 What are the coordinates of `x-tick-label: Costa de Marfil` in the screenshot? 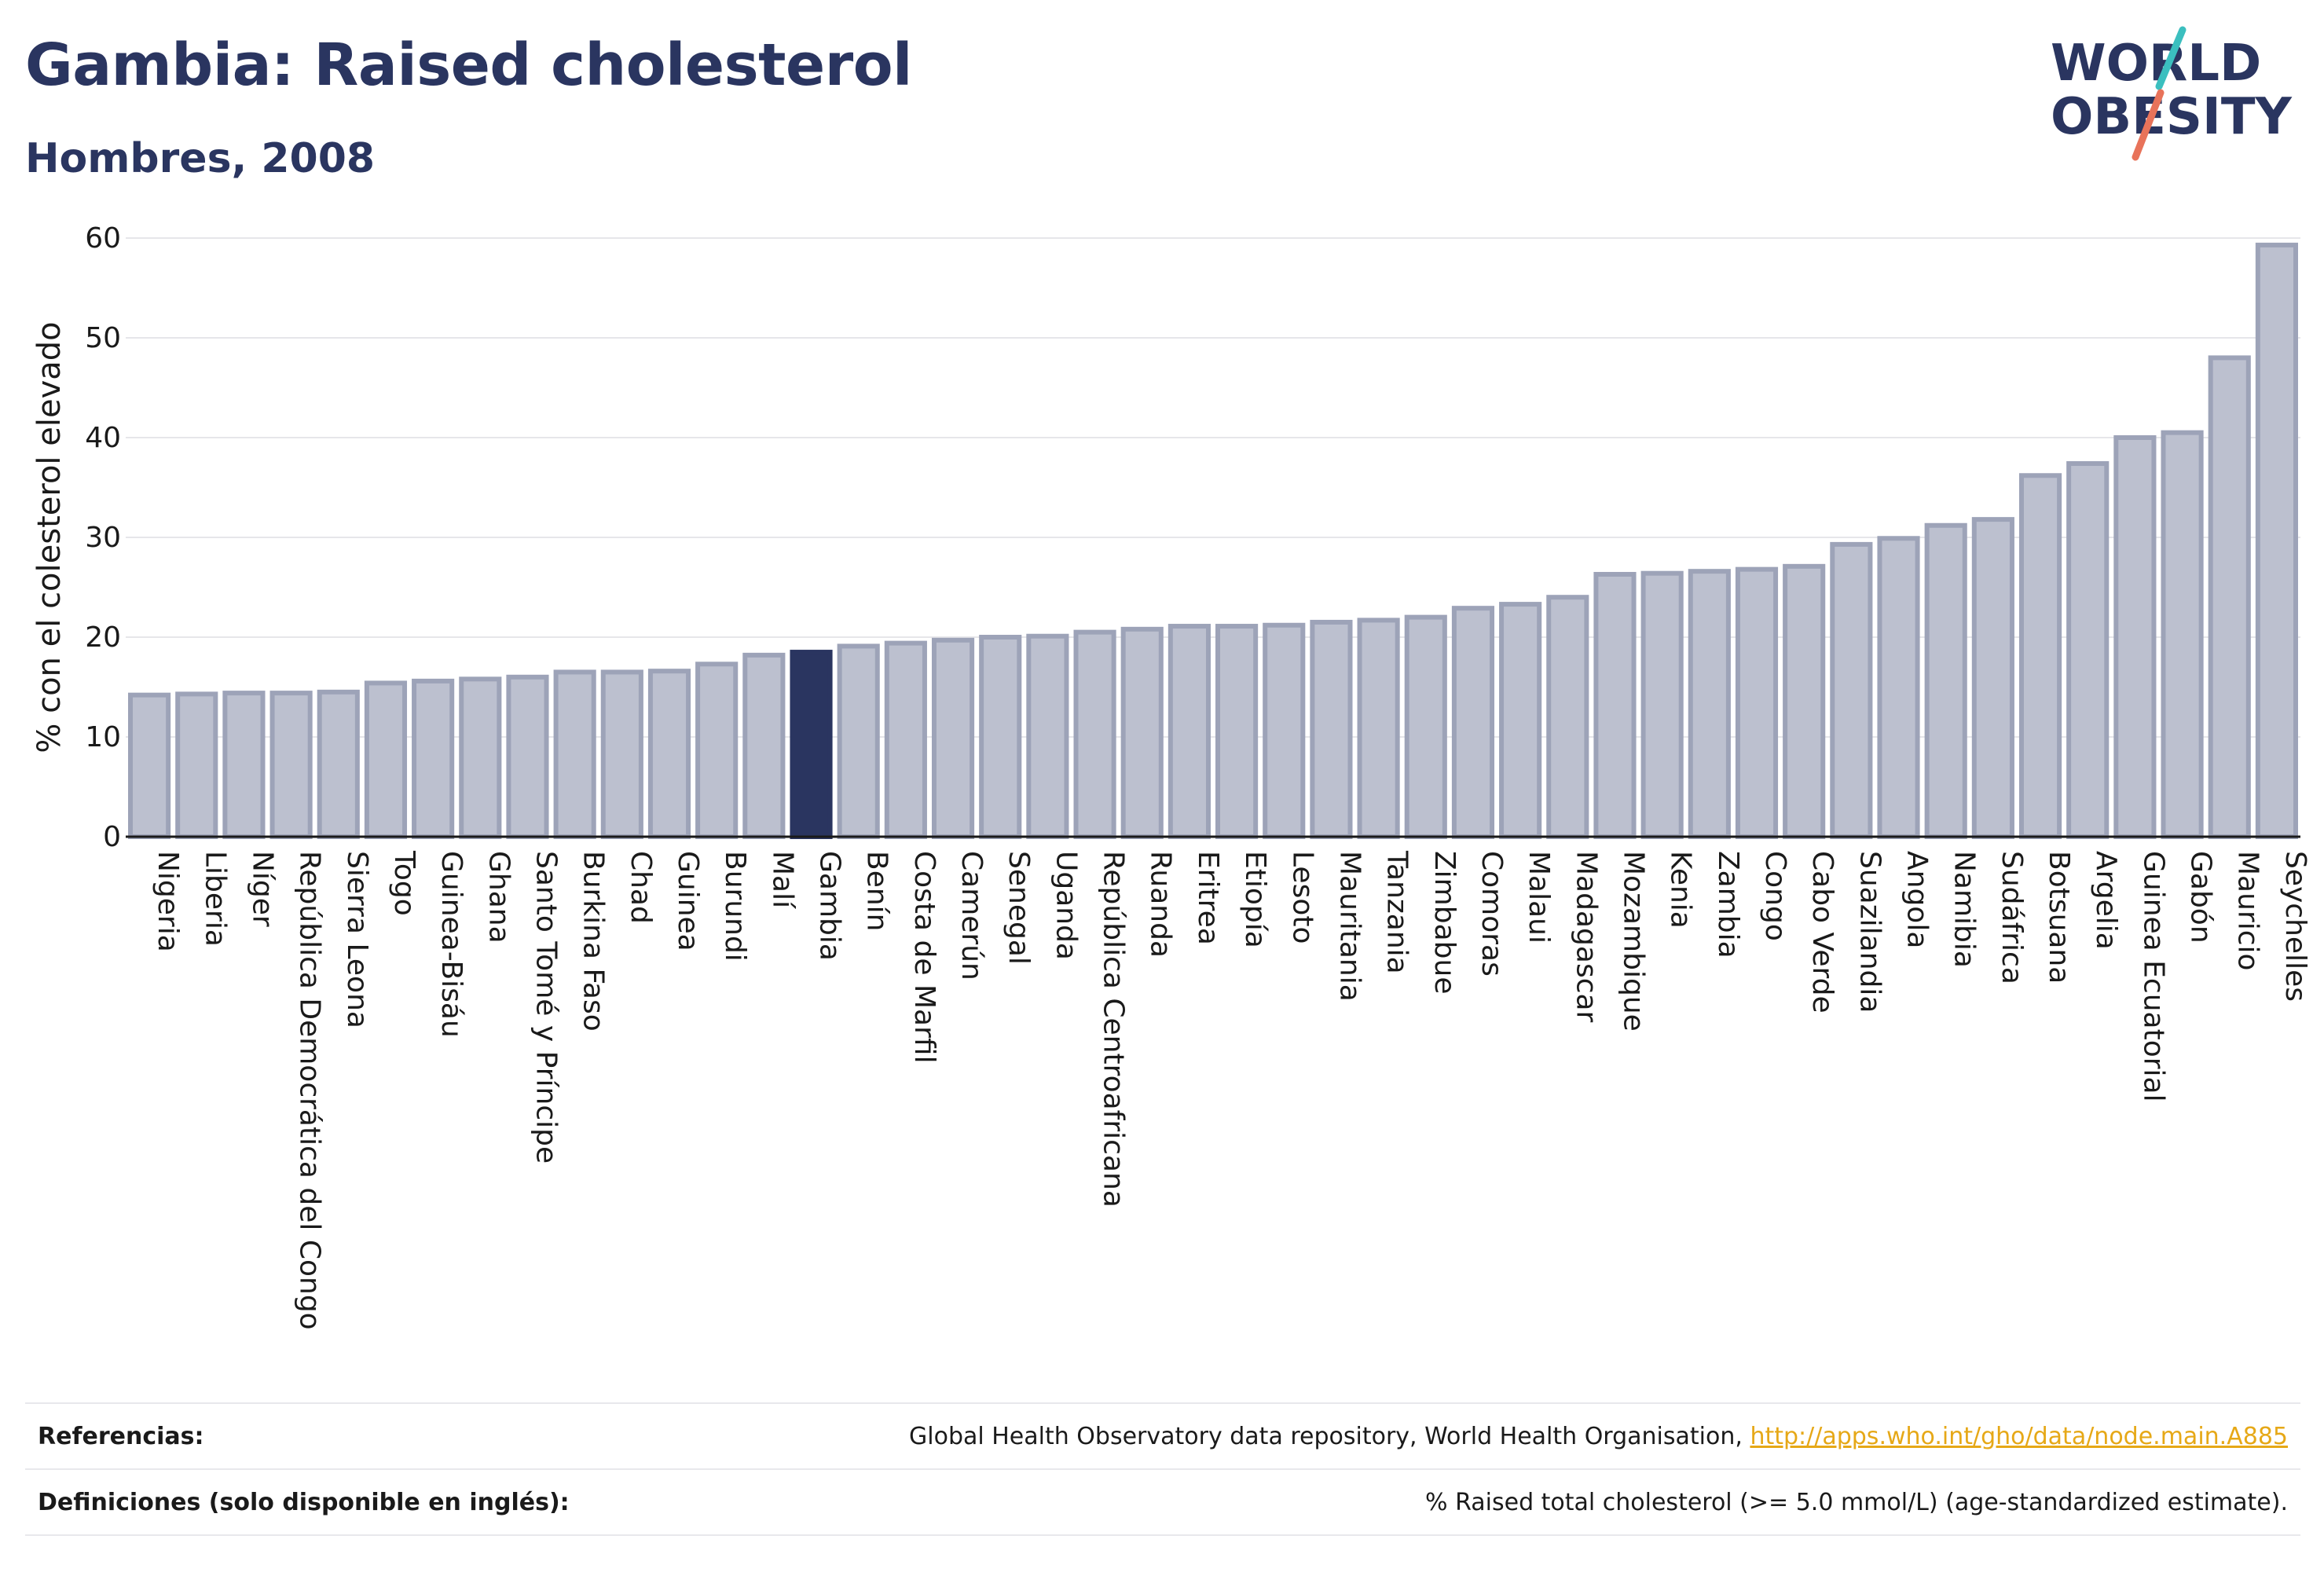 It's located at (924, 957).